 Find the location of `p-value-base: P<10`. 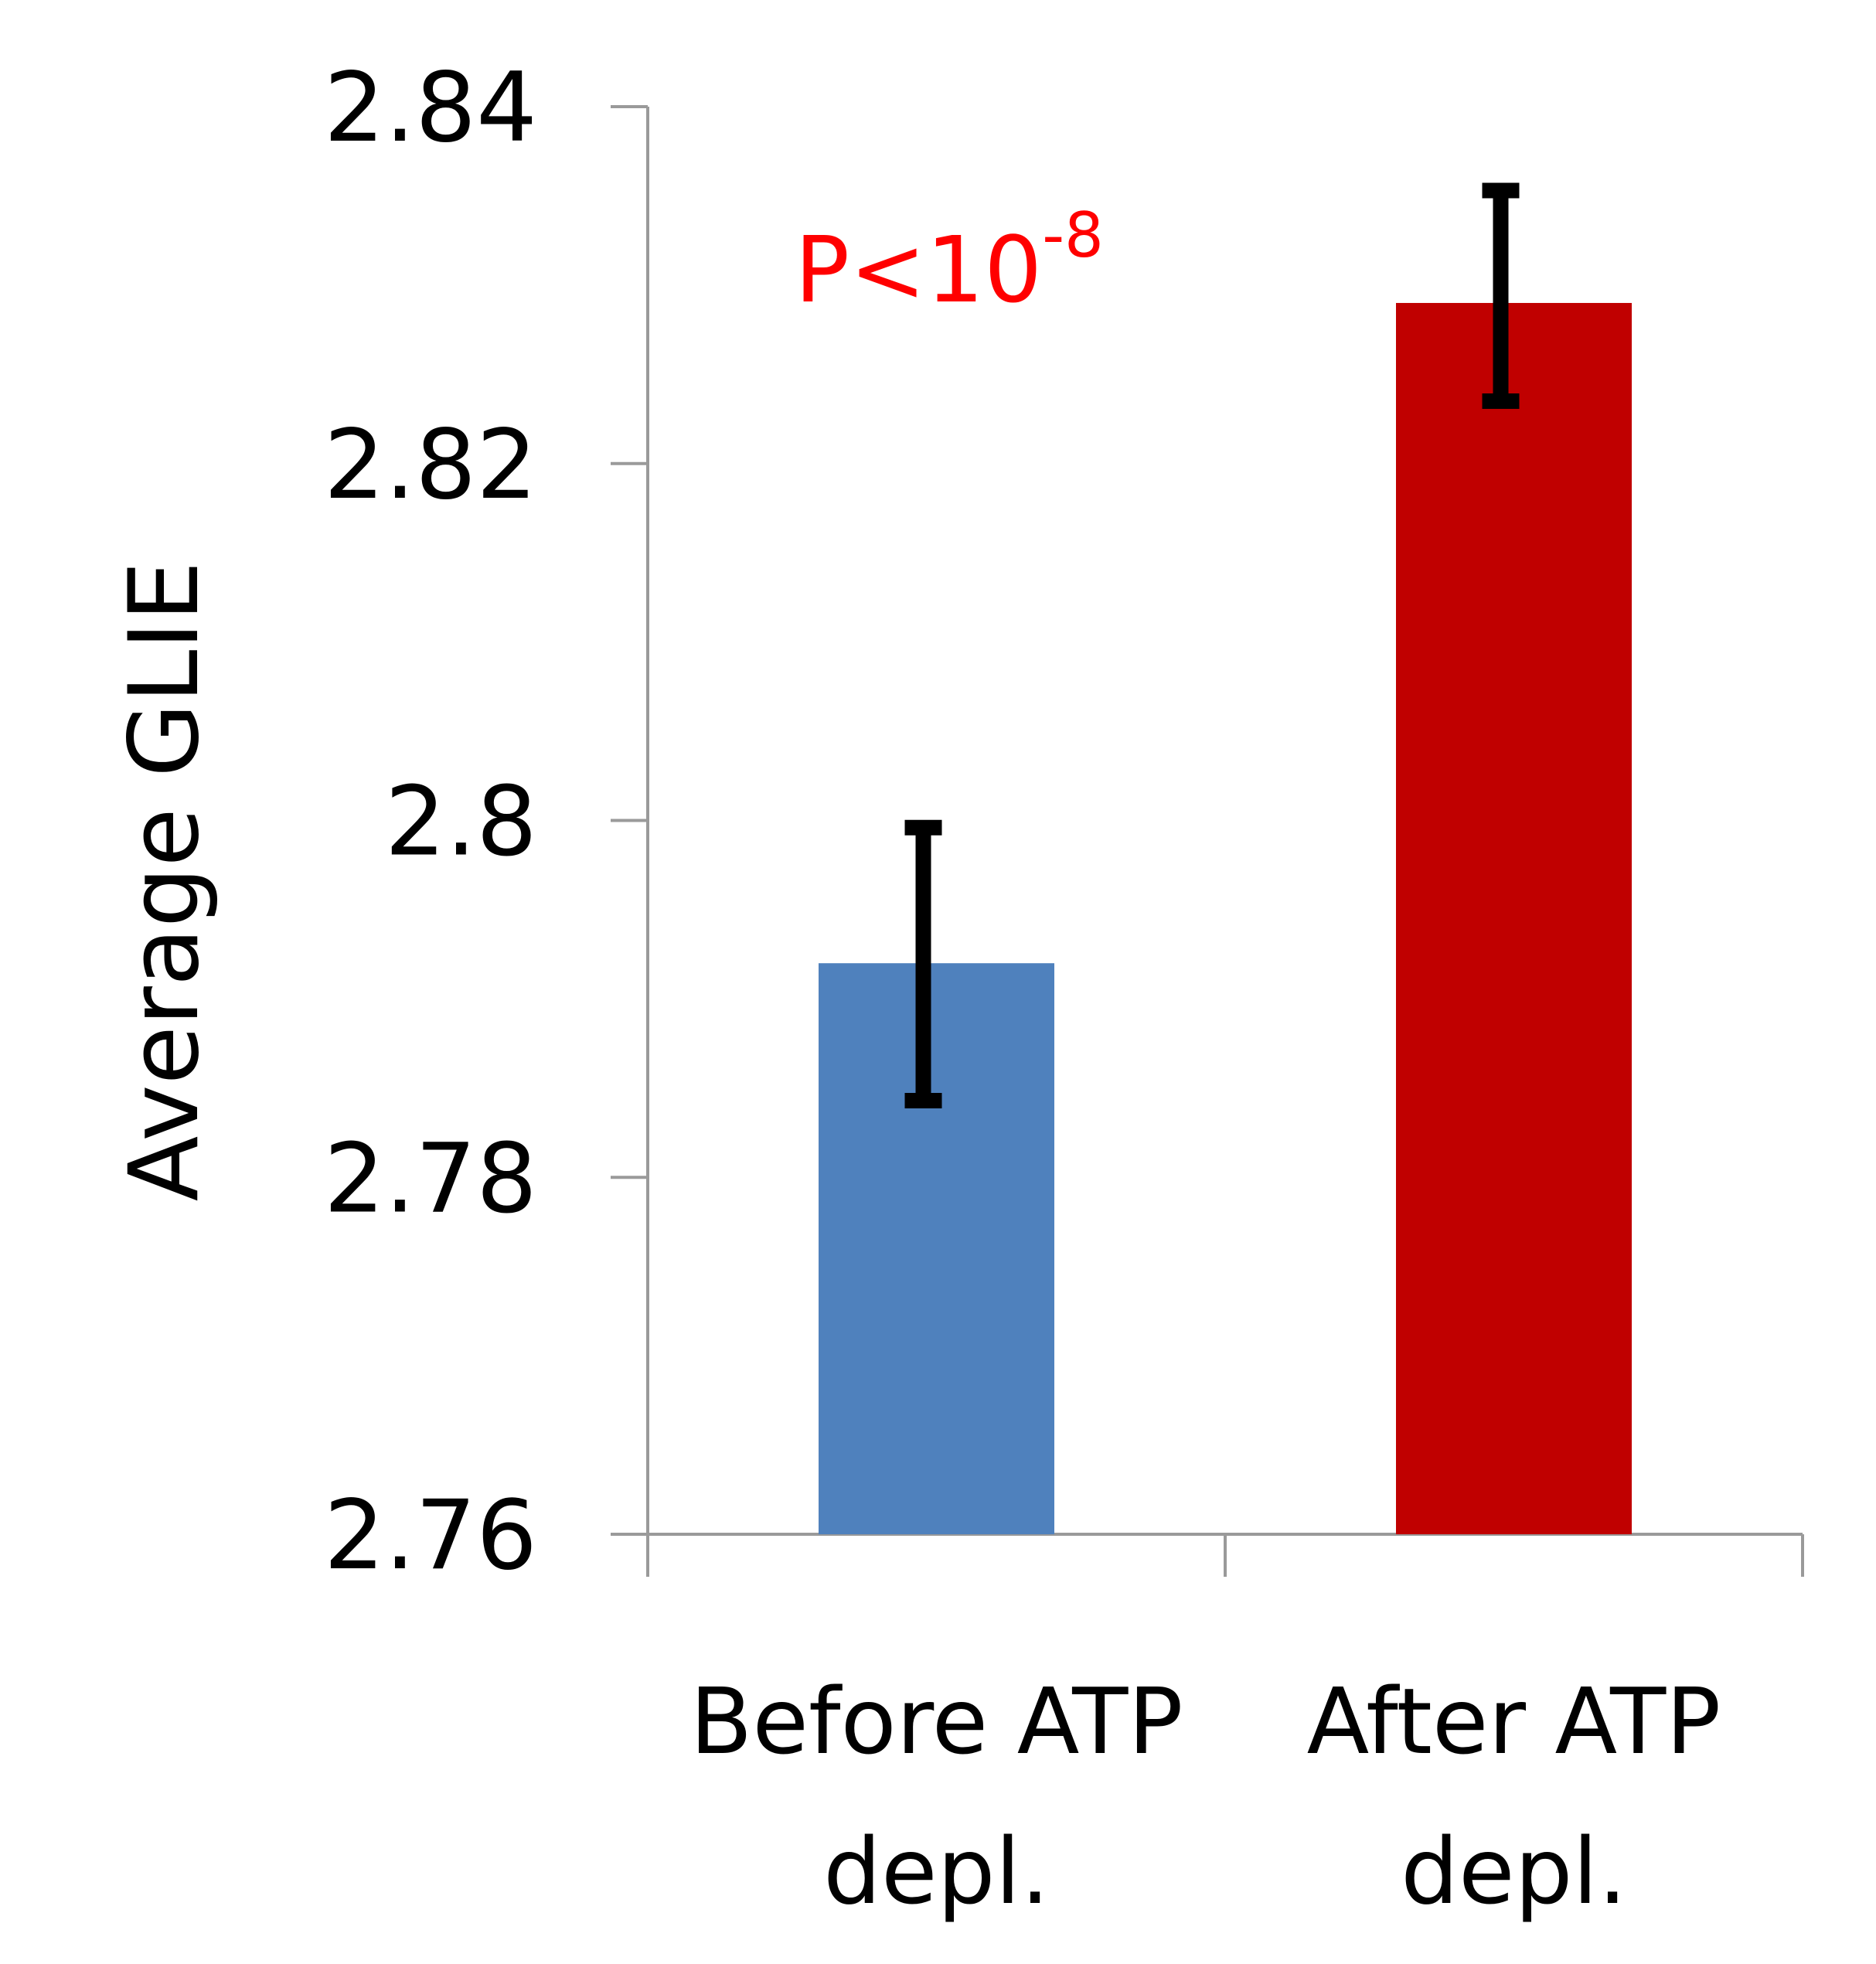

p-value-base: P<10 is located at coordinates (918, 269).